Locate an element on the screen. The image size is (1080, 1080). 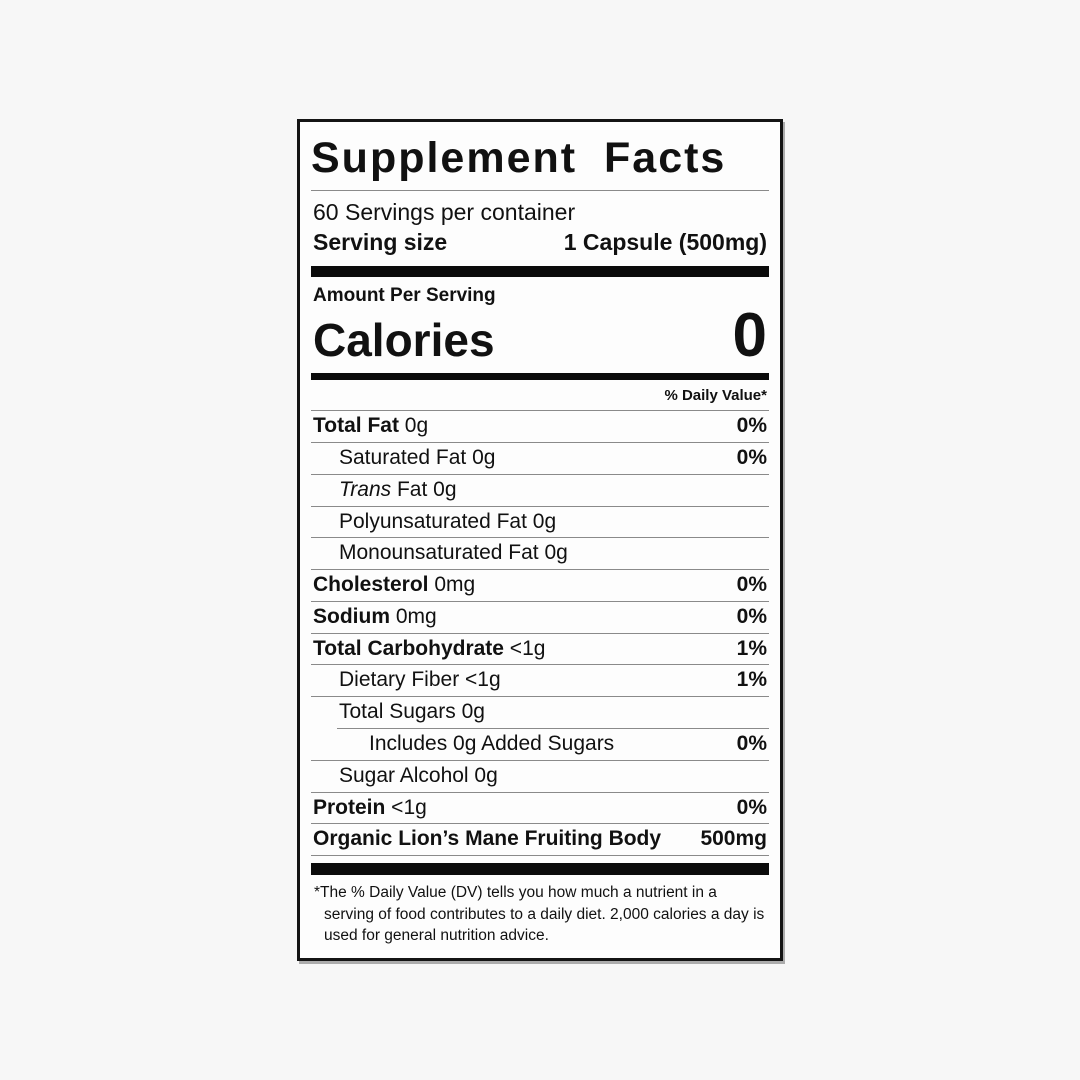
calories-value: 0 is located at coordinates (749, 336).